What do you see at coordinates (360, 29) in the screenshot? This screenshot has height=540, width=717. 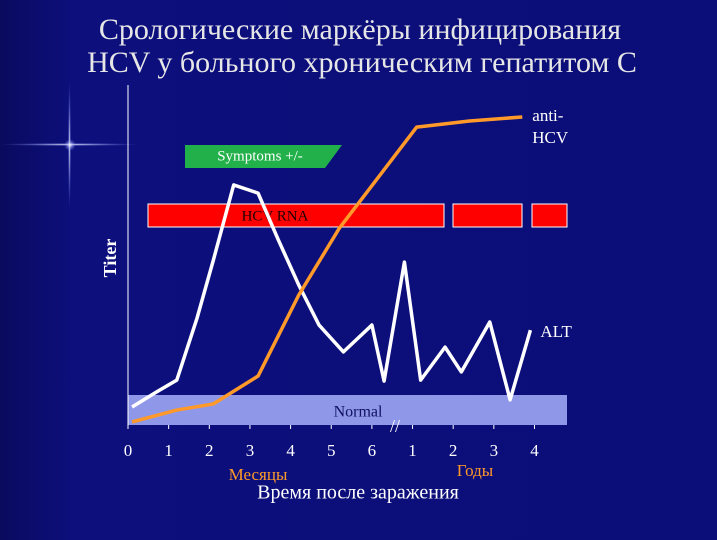 I see `title-line: Срологические маркёры инфицирования` at bounding box center [360, 29].